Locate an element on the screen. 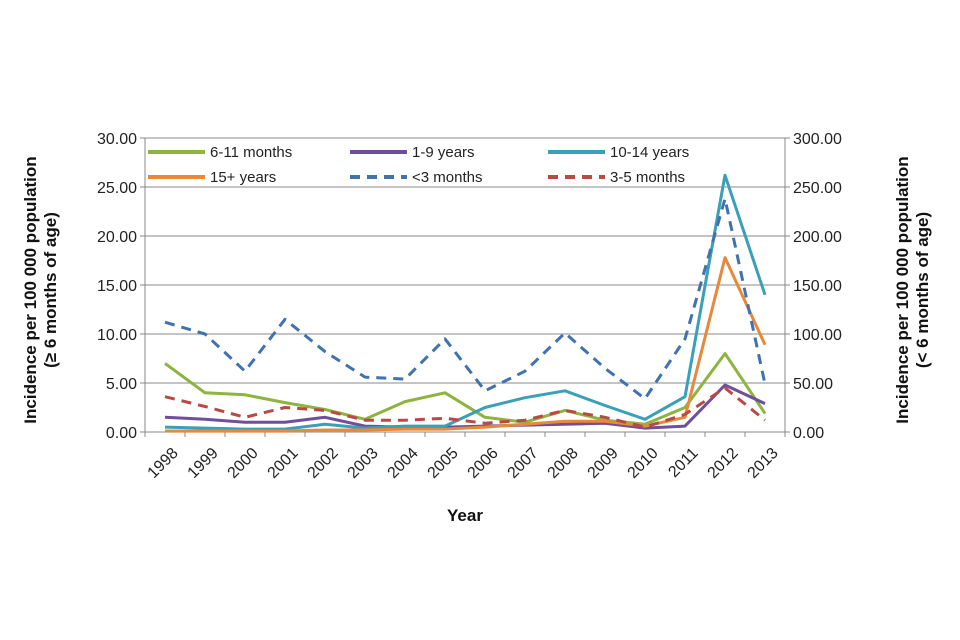 The image size is (960, 640). x-tick-label: 2008 is located at coordinates (563, 463).